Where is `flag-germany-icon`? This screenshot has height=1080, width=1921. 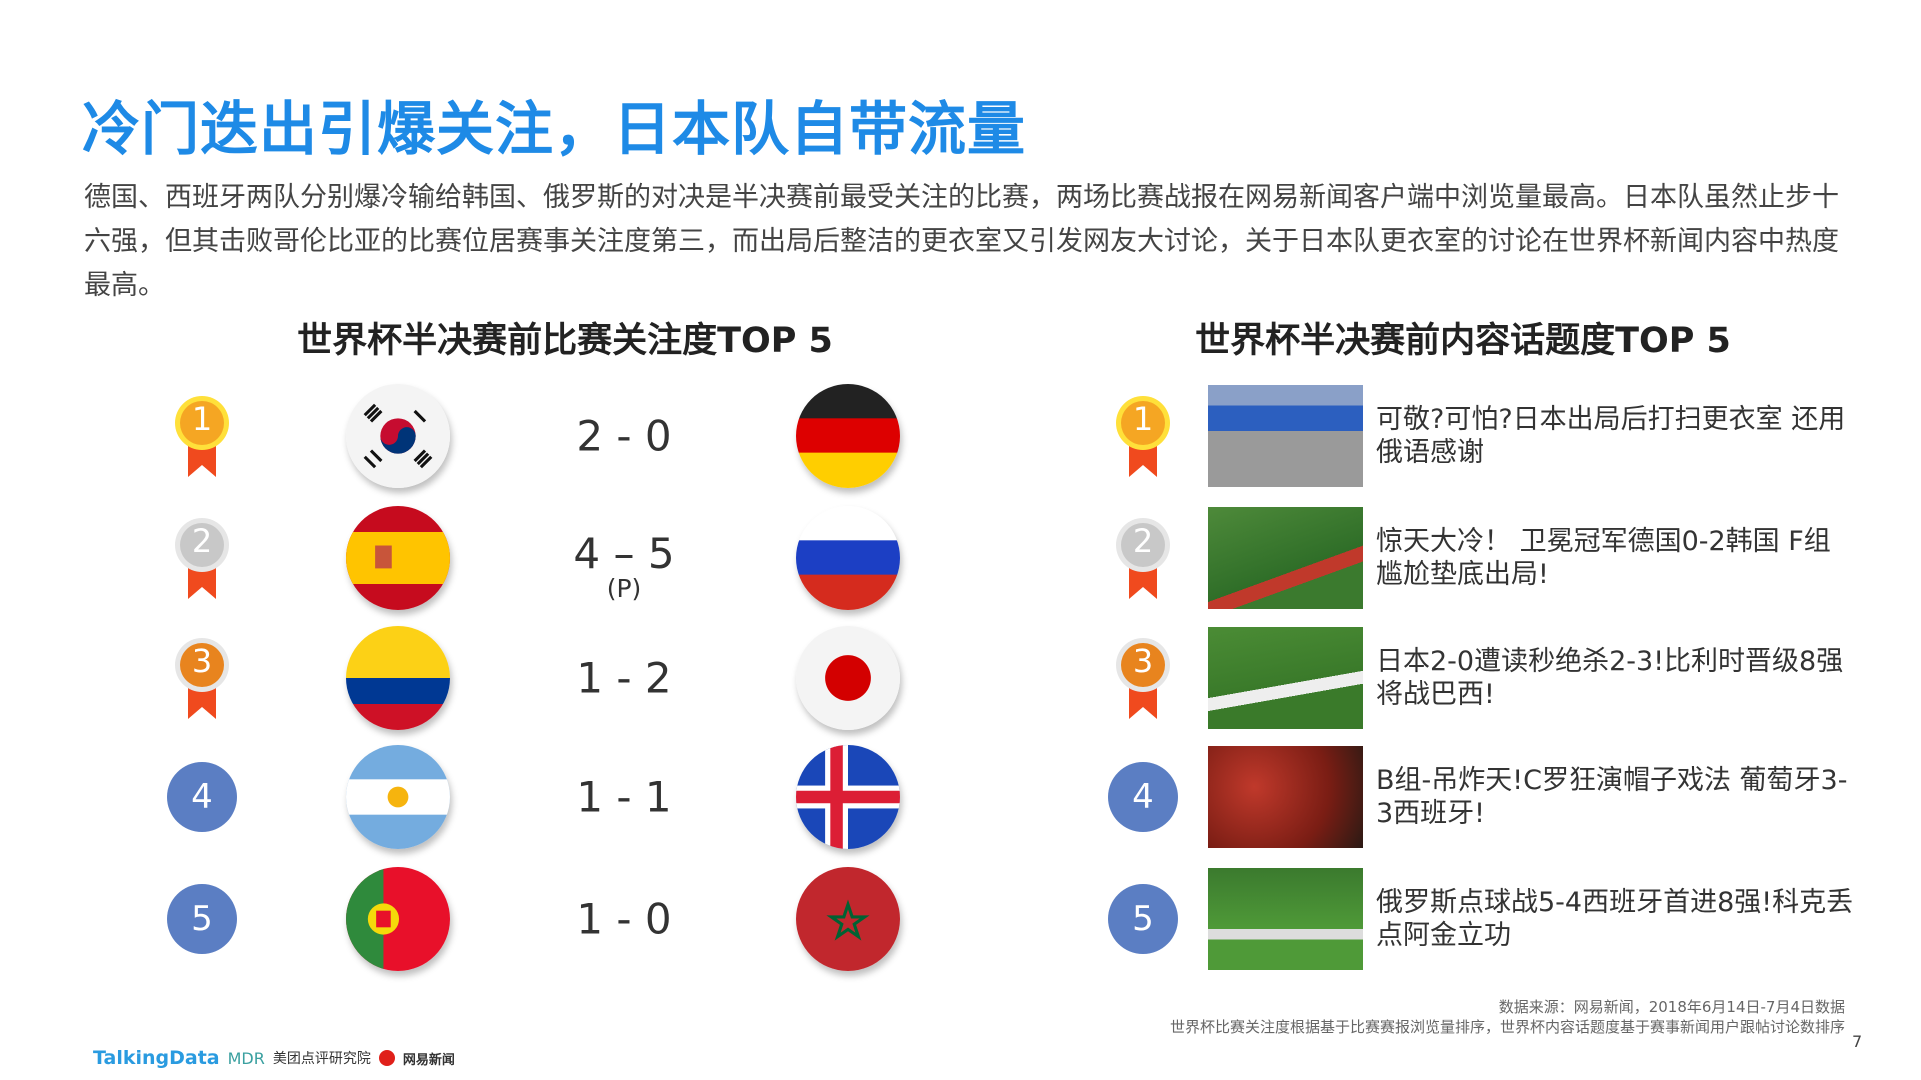 flag-germany-icon is located at coordinates (848, 436).